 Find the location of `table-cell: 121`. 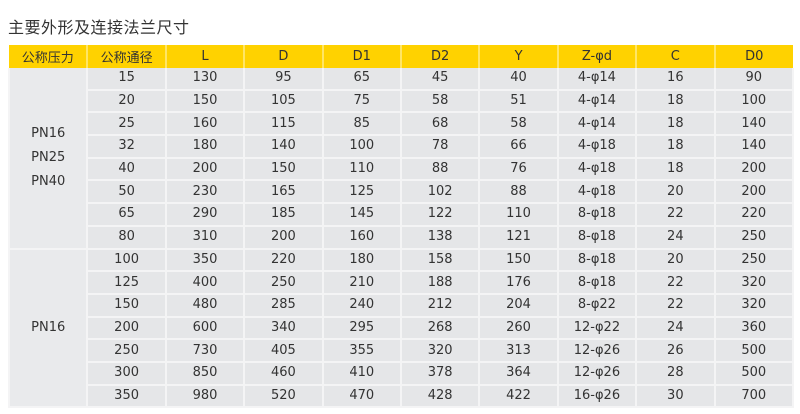

table-cell: 121 is located at coordinates (518, 237).